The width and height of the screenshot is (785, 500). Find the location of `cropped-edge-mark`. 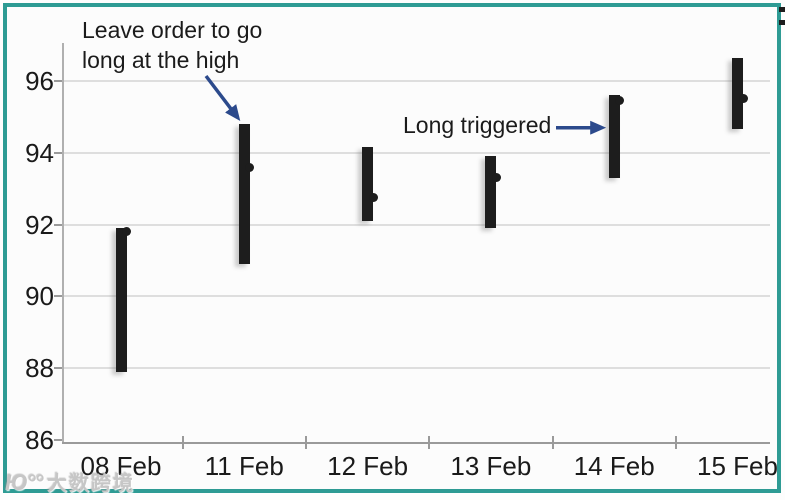

cropped-edge-mark is located at coordinates (782, 16).